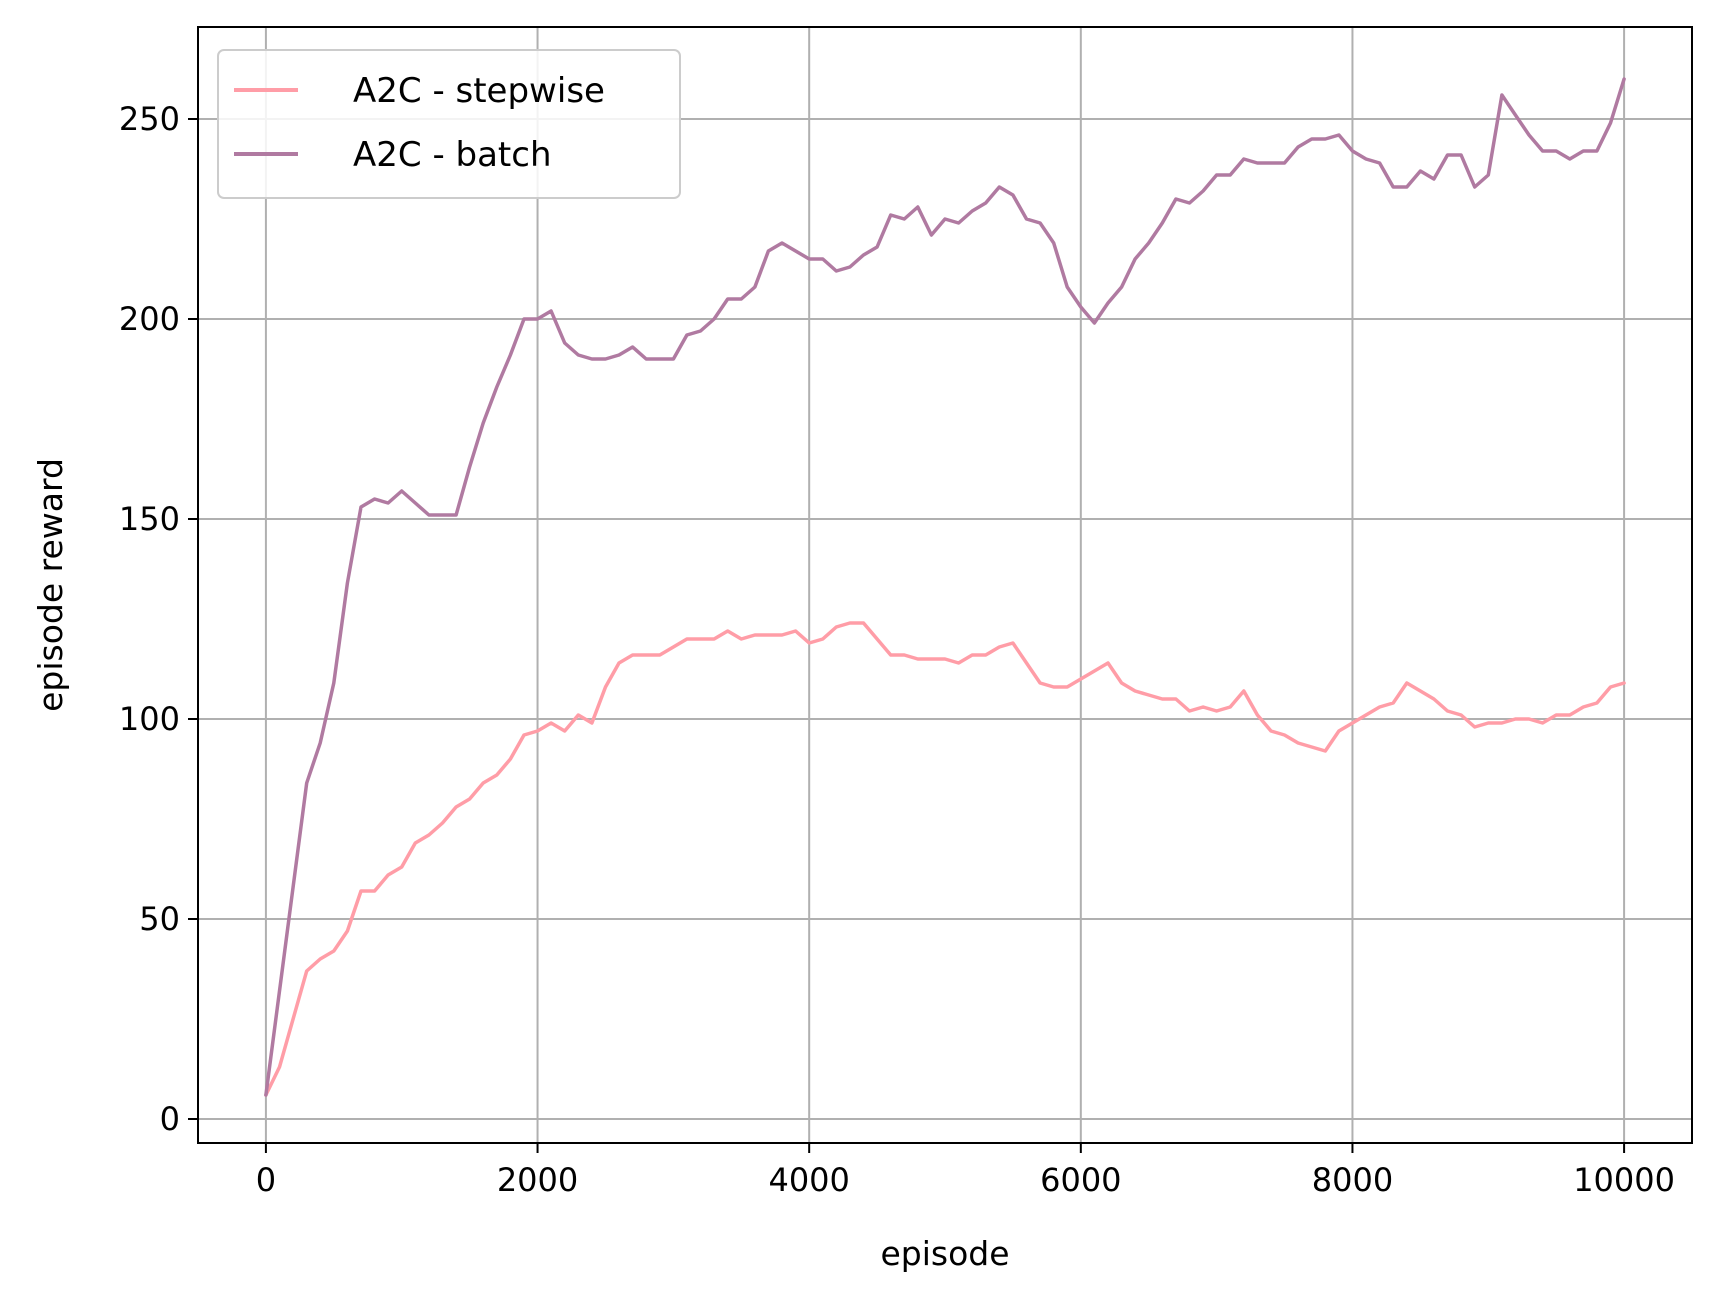 Image resolution: width=1715 pixels, height=1298 pixels. What do you see at coordinates (1624, 1180) in the screenshot?
I see `x-tick-label: 10000` at bounding box center [1624, 1180].